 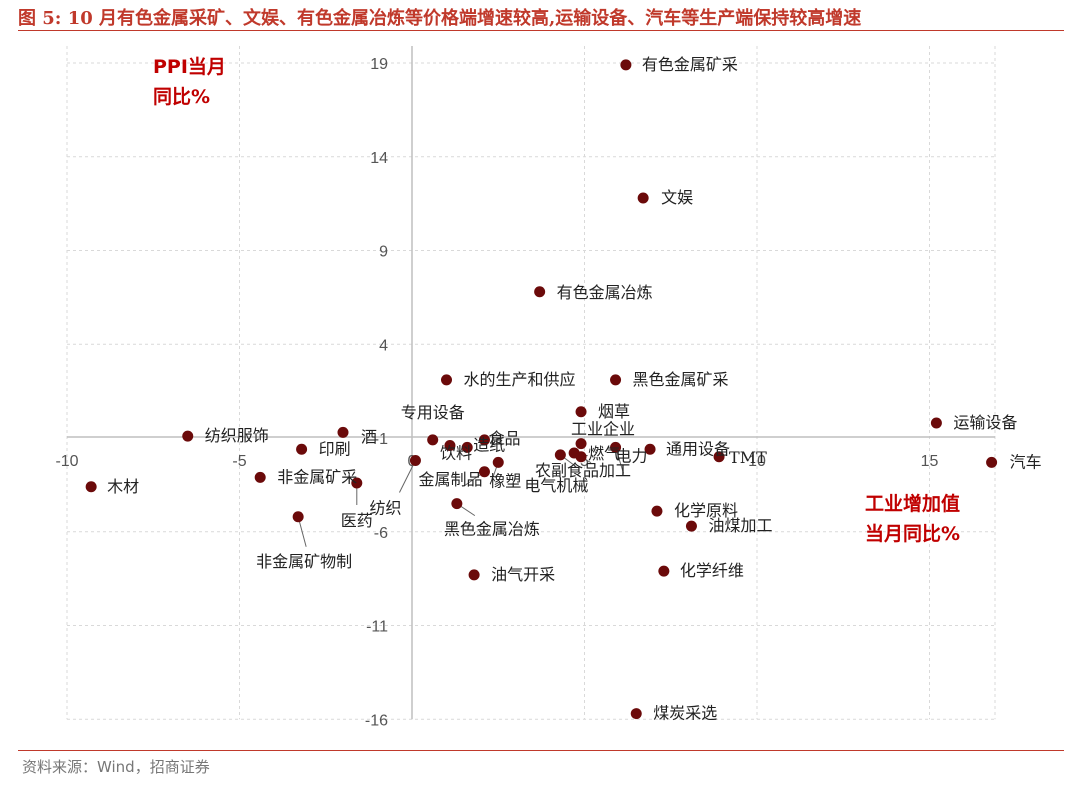 I want to click on x-axis-title-line-1: 工业增加值, so click(x=912, y=503).